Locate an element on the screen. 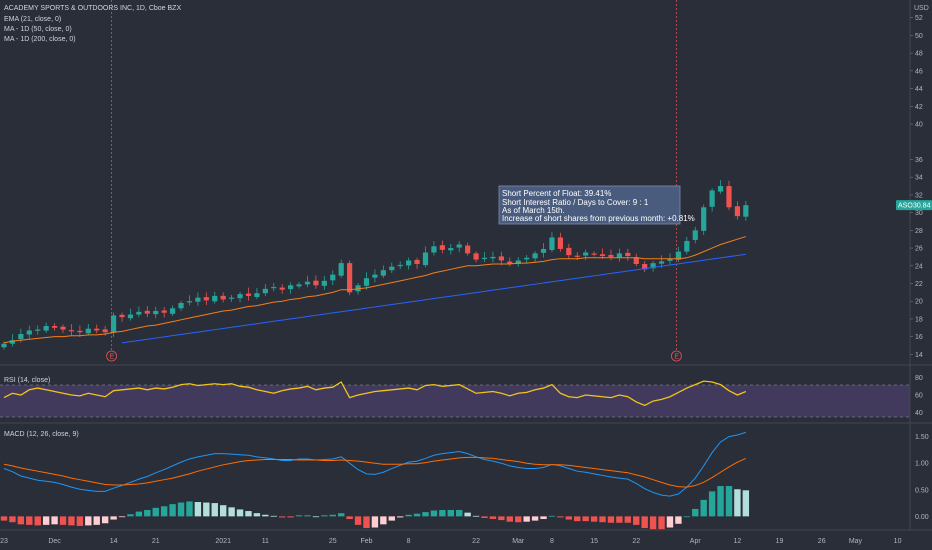  rsi-pane is located at coordinates (375, 393).